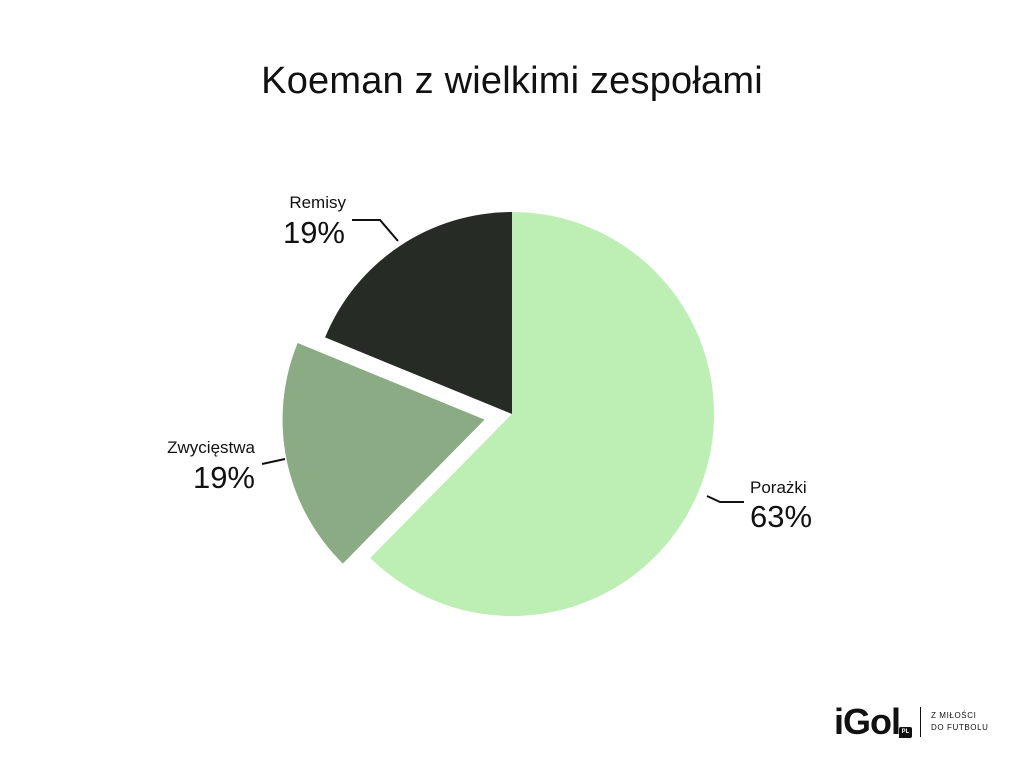 The width and height of the screenshot is (1024, 768). Describe the element at coordinates (778, 487) in the screenshot. I see `slice-label-name: Porażki` at that location.